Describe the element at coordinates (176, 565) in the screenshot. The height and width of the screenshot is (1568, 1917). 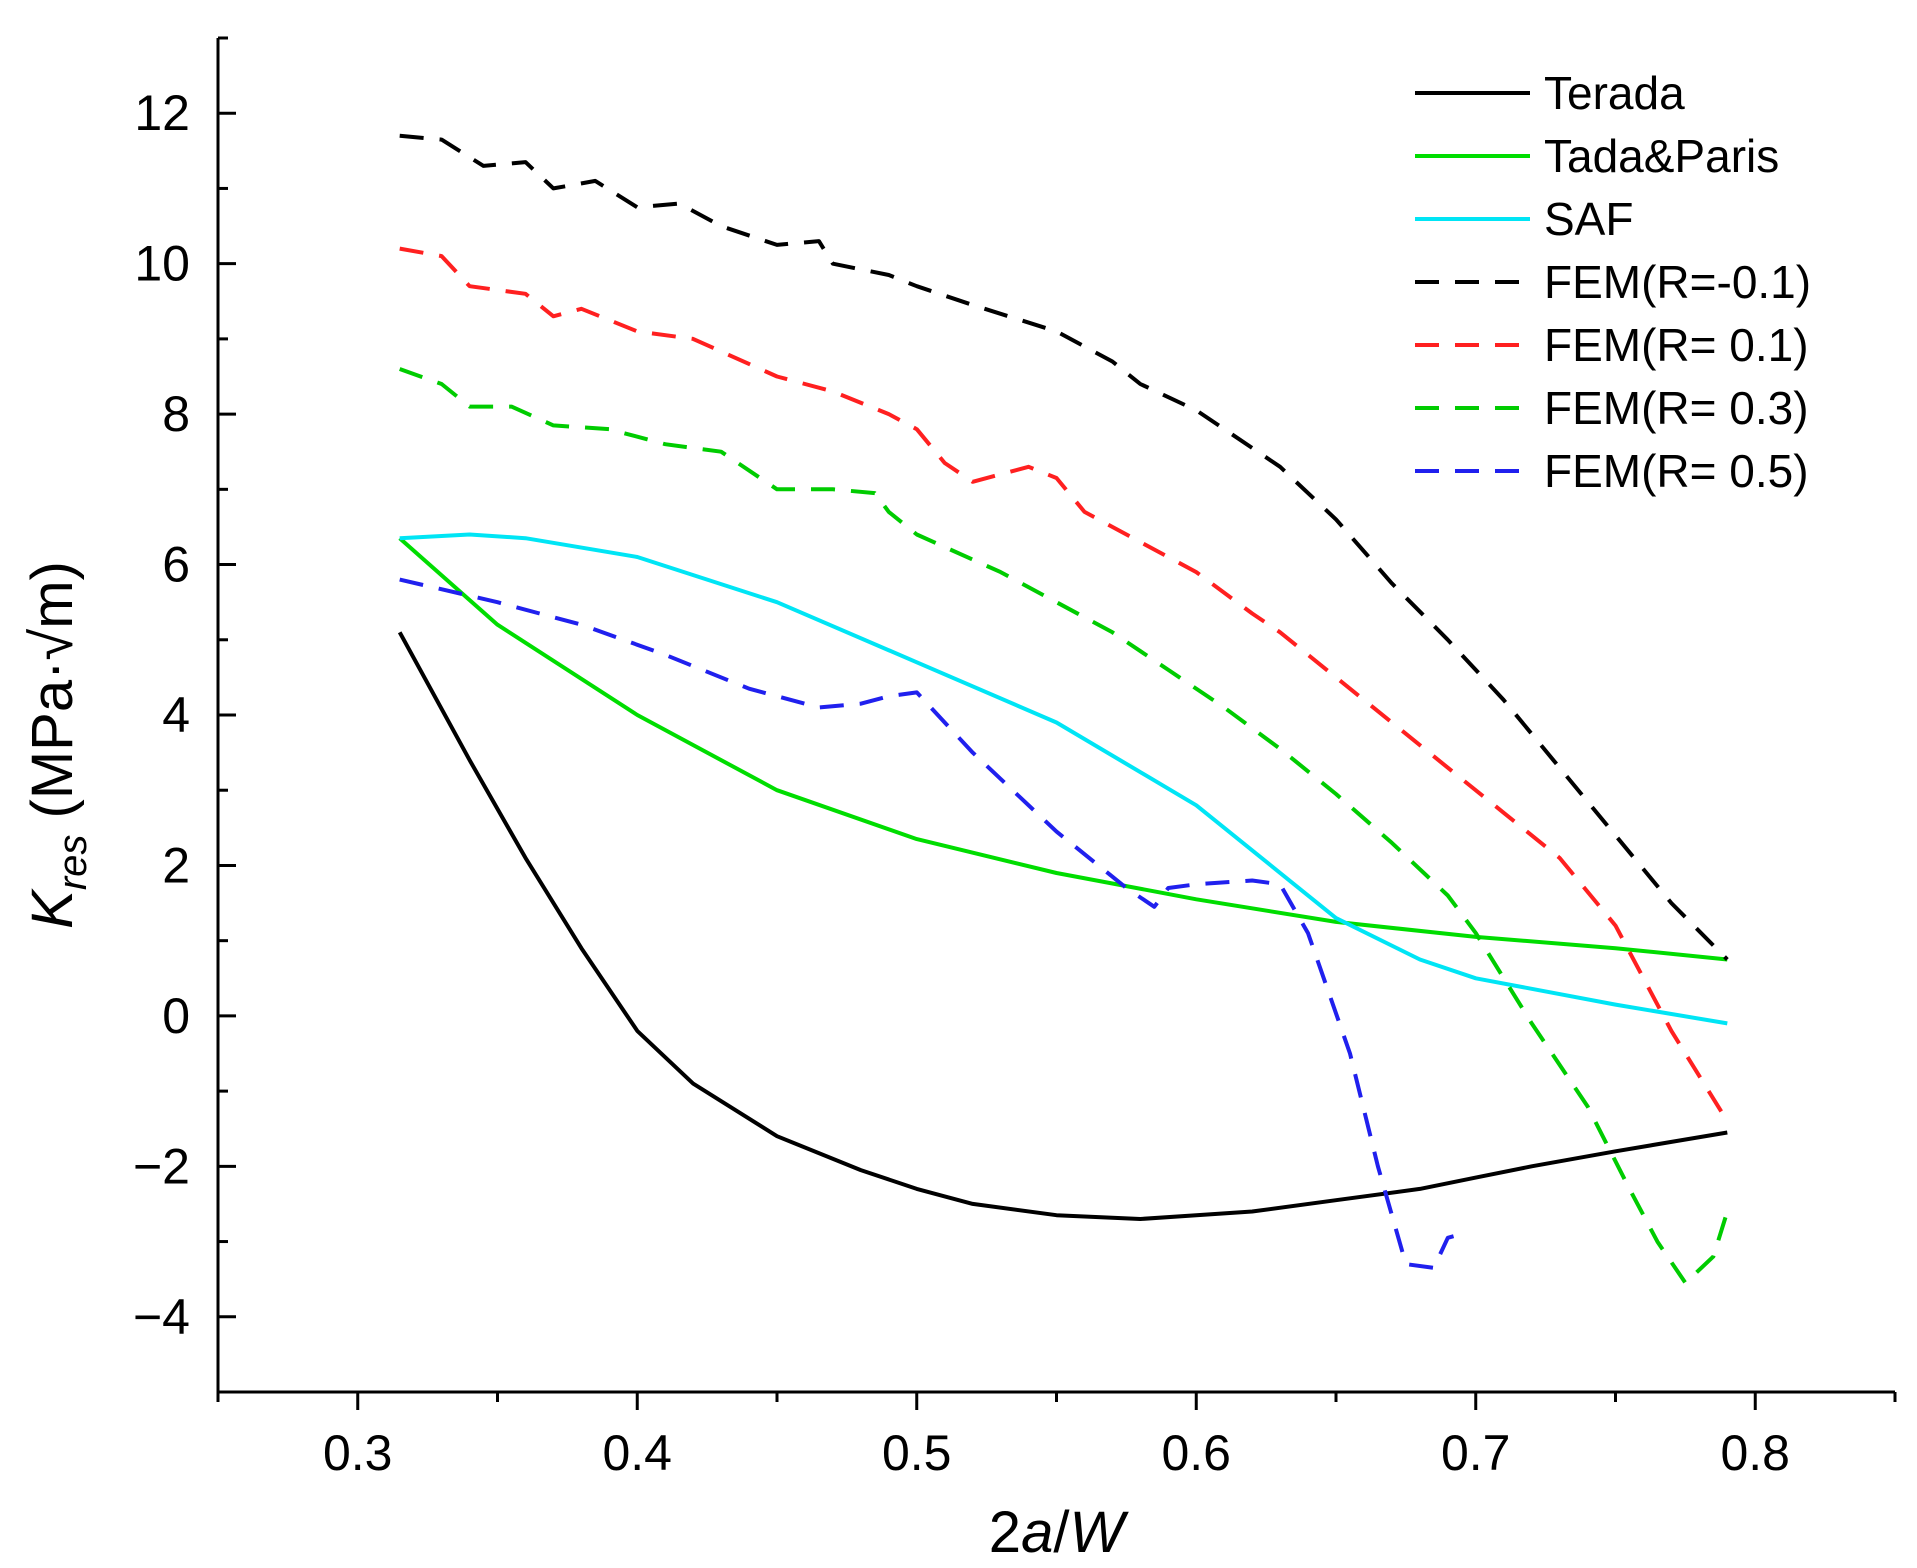
I see `y-tick-label: 6` at that location.